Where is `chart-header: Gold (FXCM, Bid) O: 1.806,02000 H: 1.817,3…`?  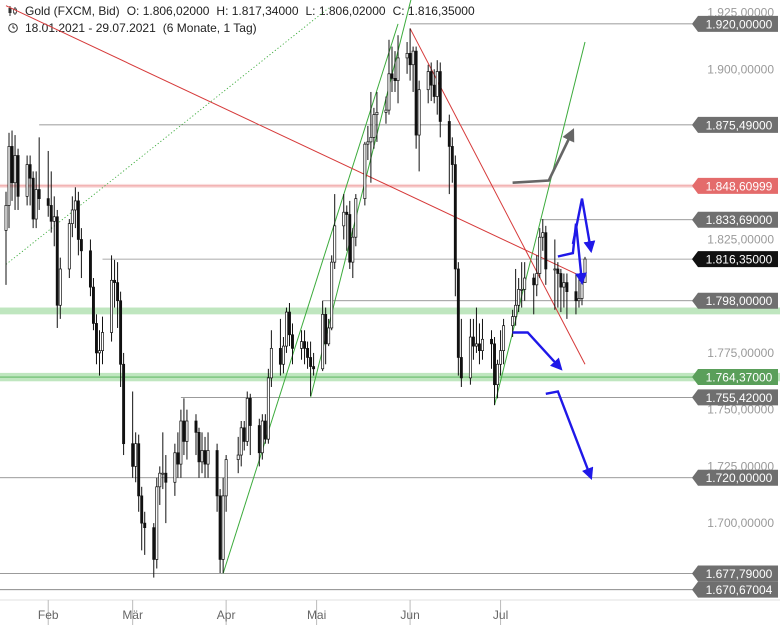 chart-header: Gold (FXCM, Bid) O: 1.806,02000 H: 1.817,3… is located at coordinates (245, 11).